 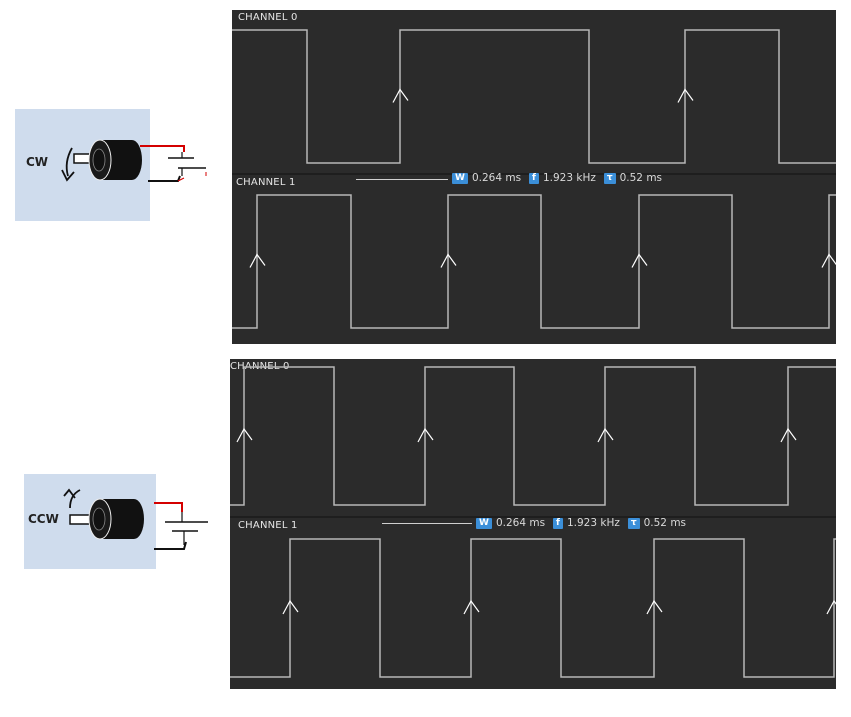 What do you see at coordinates (37, 162) in the screenshot?
I see `motor-direction-label: CW` at bounding box center [37, 162].